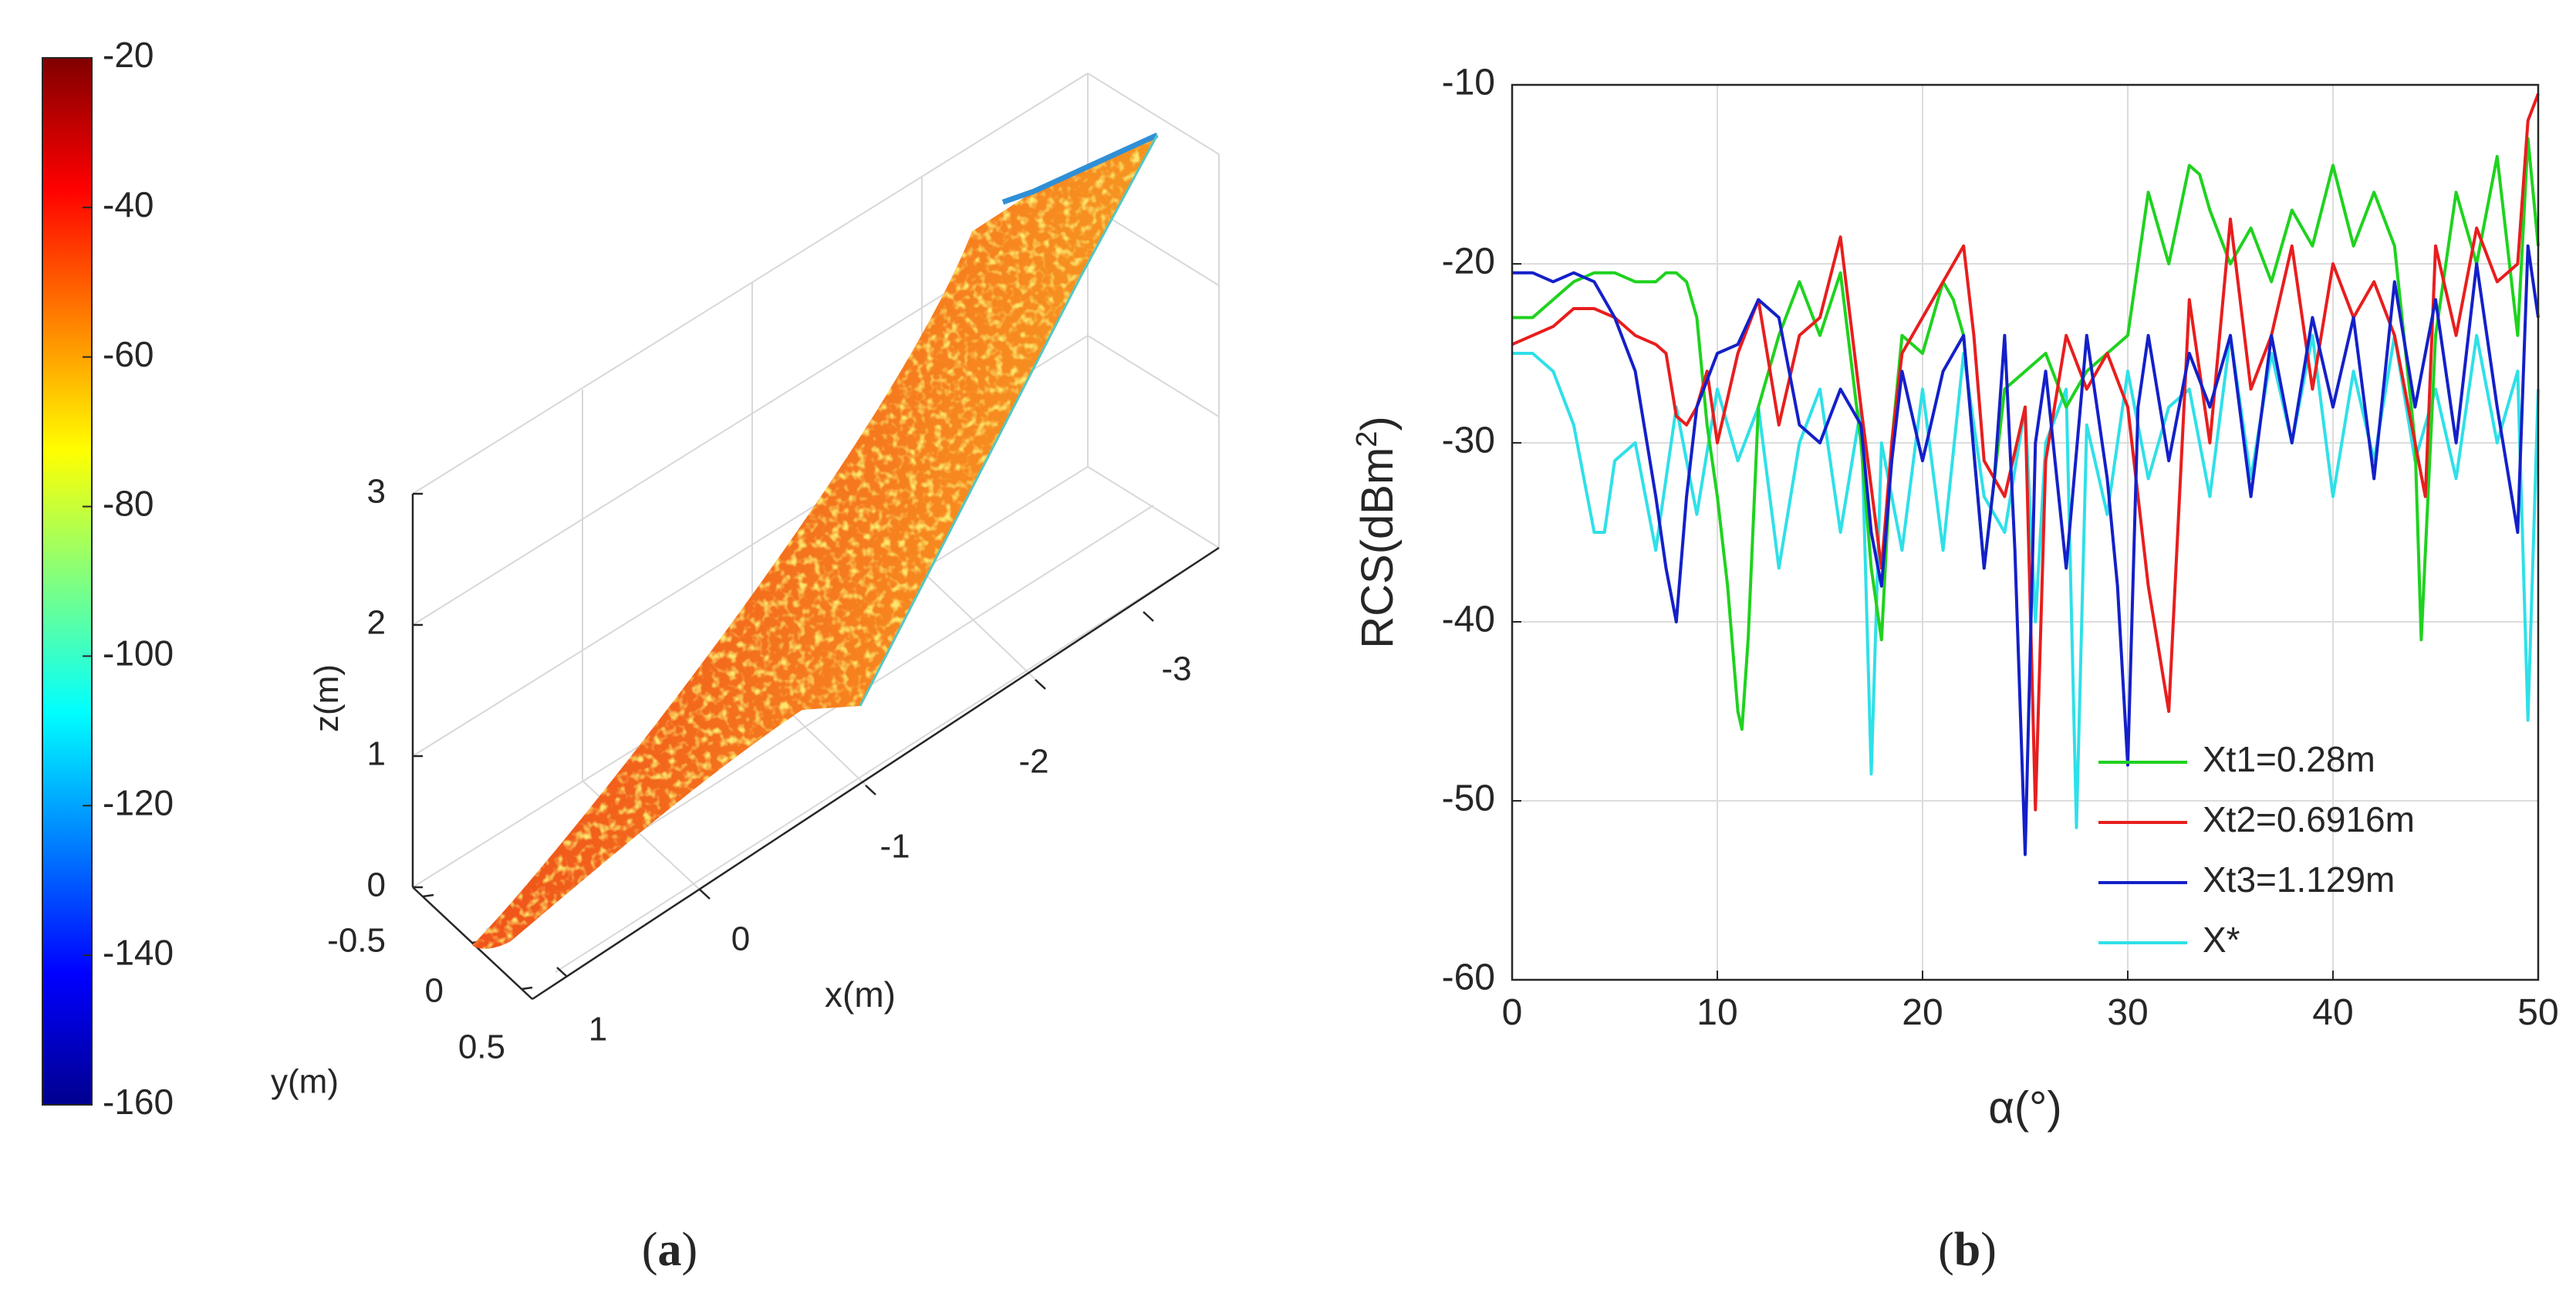  Describe the element at coordinates (129, 55) in the screenshot. I see `colorbar-tick-label: -20` at that location.